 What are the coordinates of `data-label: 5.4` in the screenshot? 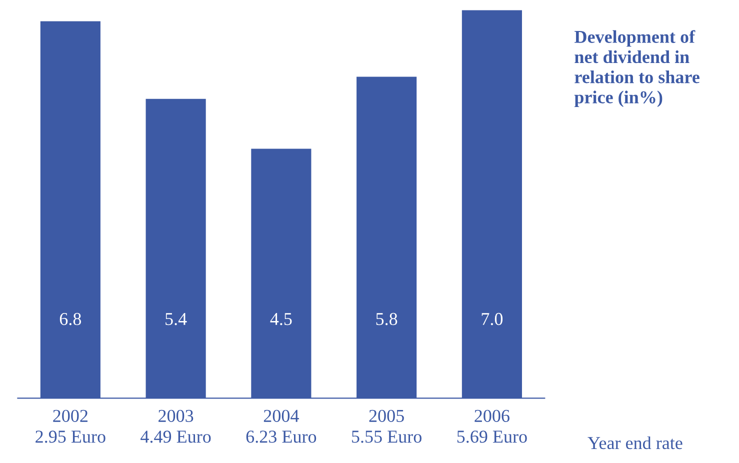 It's located at (176, 319).